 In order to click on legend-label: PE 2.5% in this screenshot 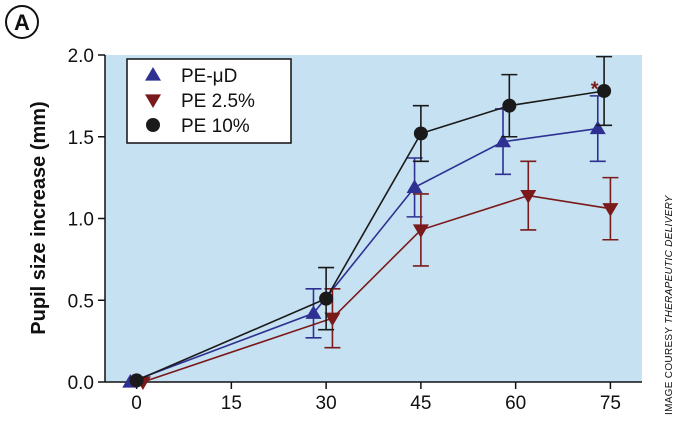, I will do `click(218, 101)`.